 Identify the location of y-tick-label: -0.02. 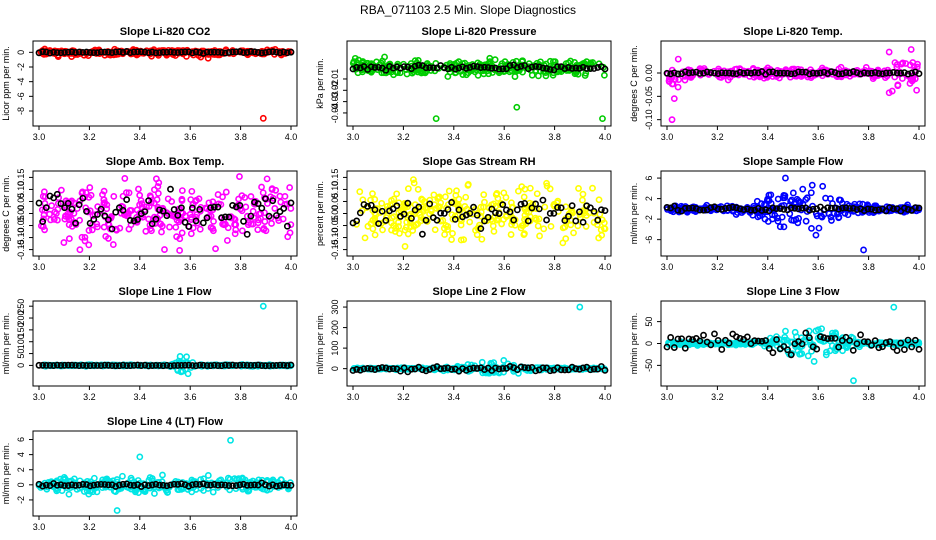
(335, 90).